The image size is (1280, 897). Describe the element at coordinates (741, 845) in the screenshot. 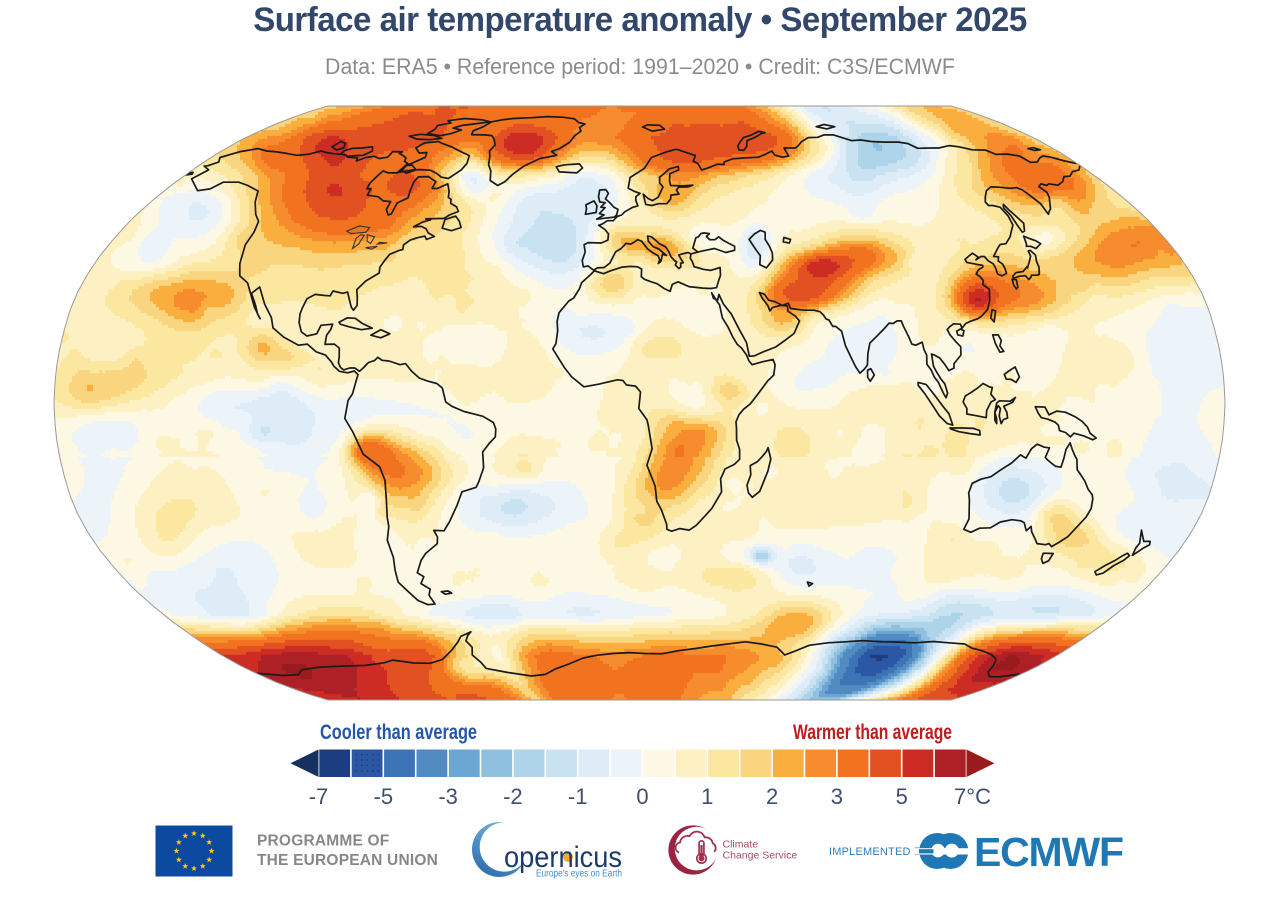

I see `svg-text: Climate` at that location.